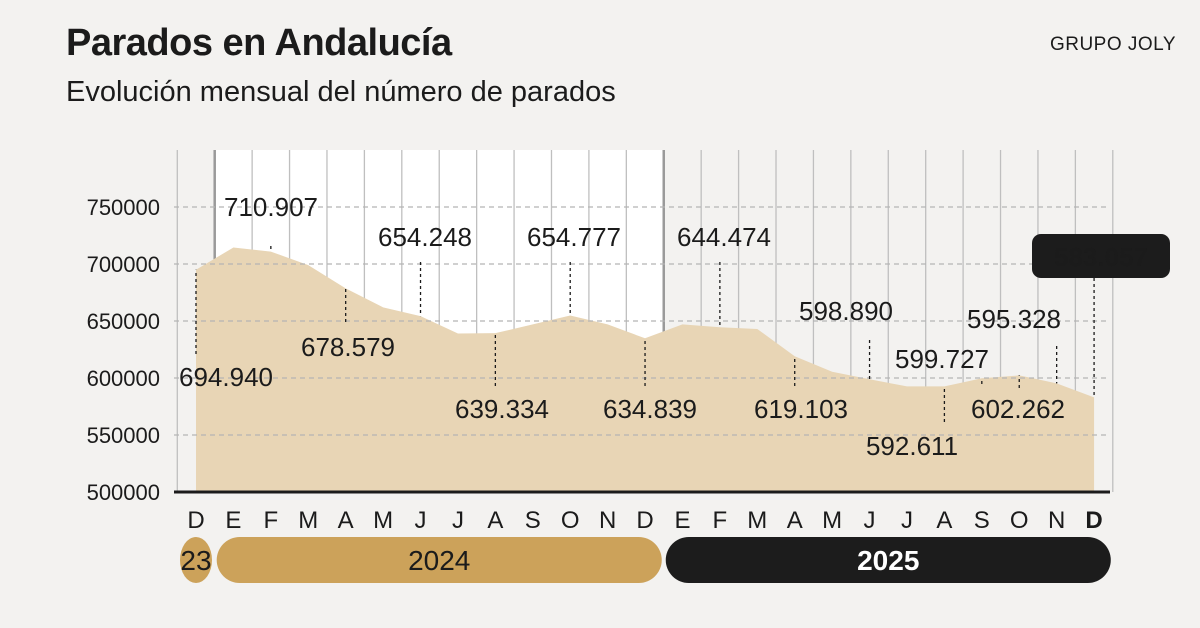 Image resolution: width=1200 pixels, height=628 pixels. I want to click on chart-subtitle: Evolución mensual del número de parados, so click(341, 92).